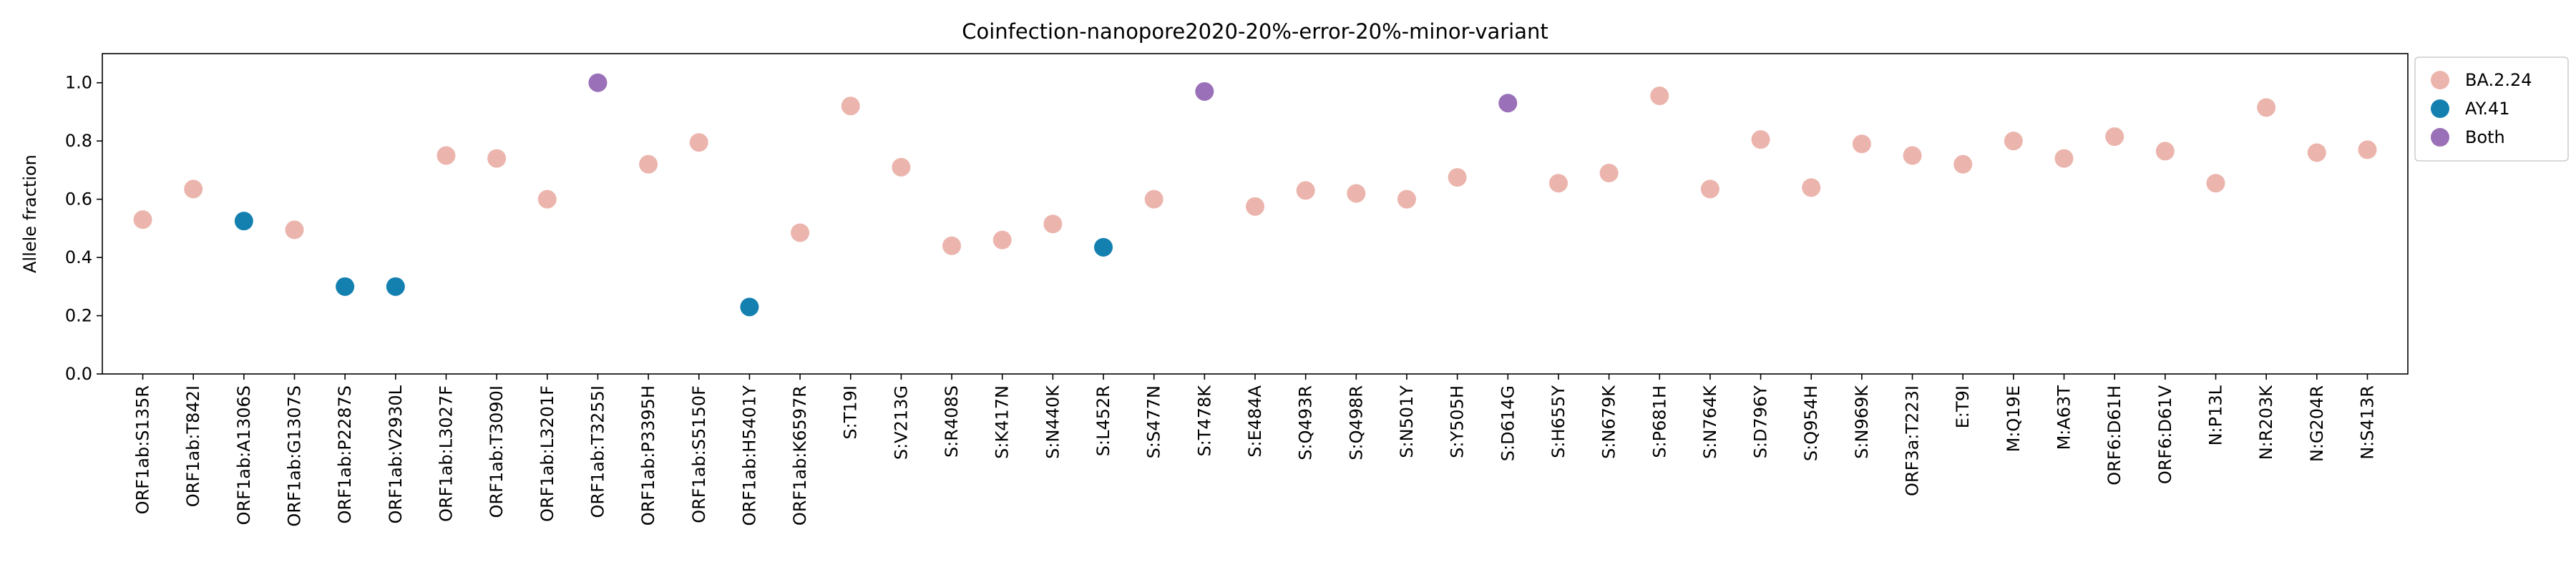 Image resolution: width=2576 pixels, height=572 pixels. What do you see at coordinates (78, 83) in the screenshot?
I see `y-tick-label: 1.0` at bounding box center [78, 83].